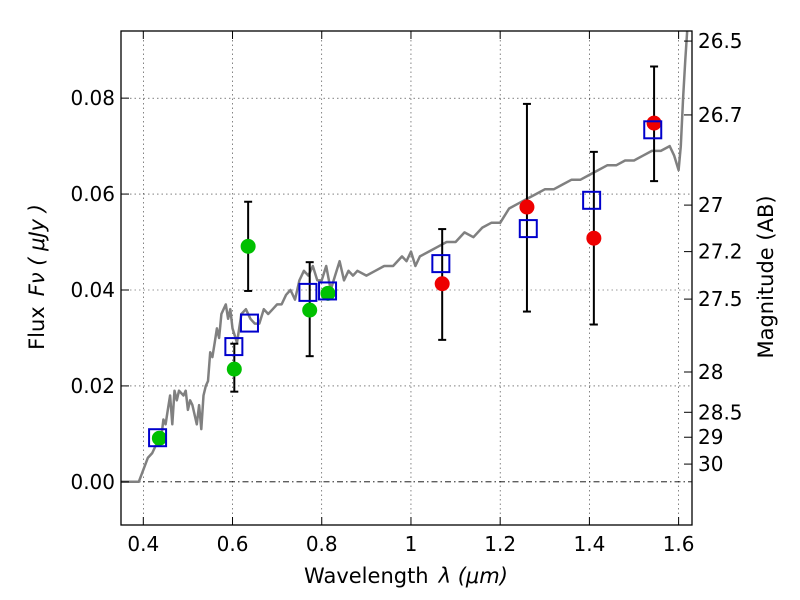 Image resolution: width=800 pixels, height=600 pixels. Describe the element at coordinates (710, 205) in the screenshot. I see `y2-tick-label: 27` at that location.